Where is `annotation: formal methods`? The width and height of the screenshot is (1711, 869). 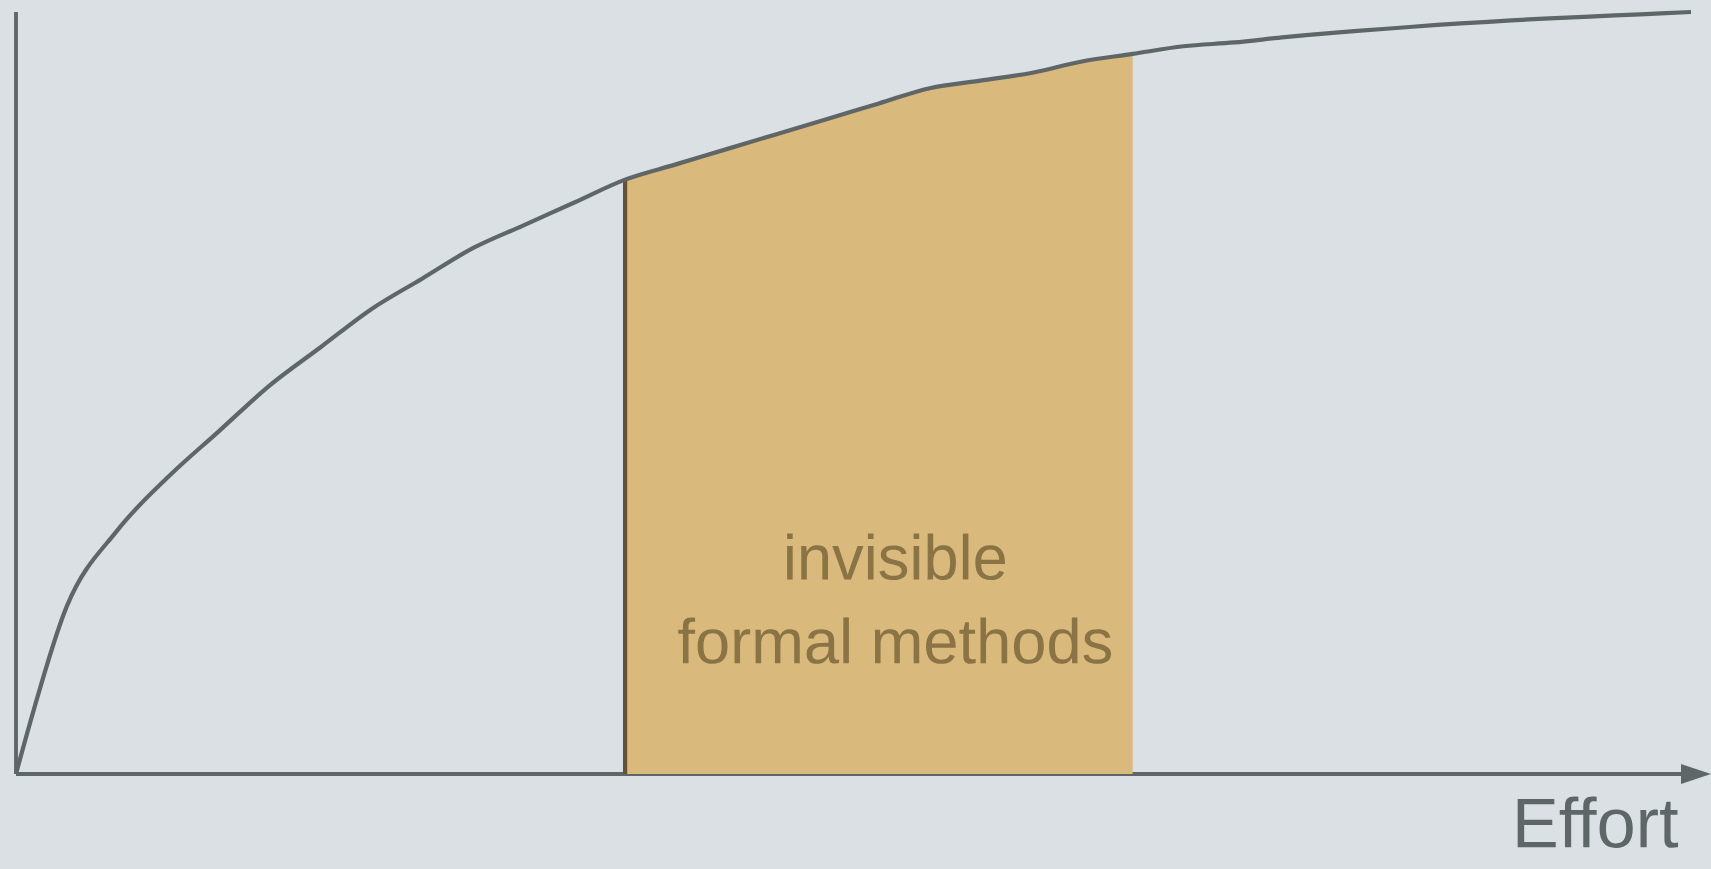
annotation: formal methods is located at coordinates (894, 640).